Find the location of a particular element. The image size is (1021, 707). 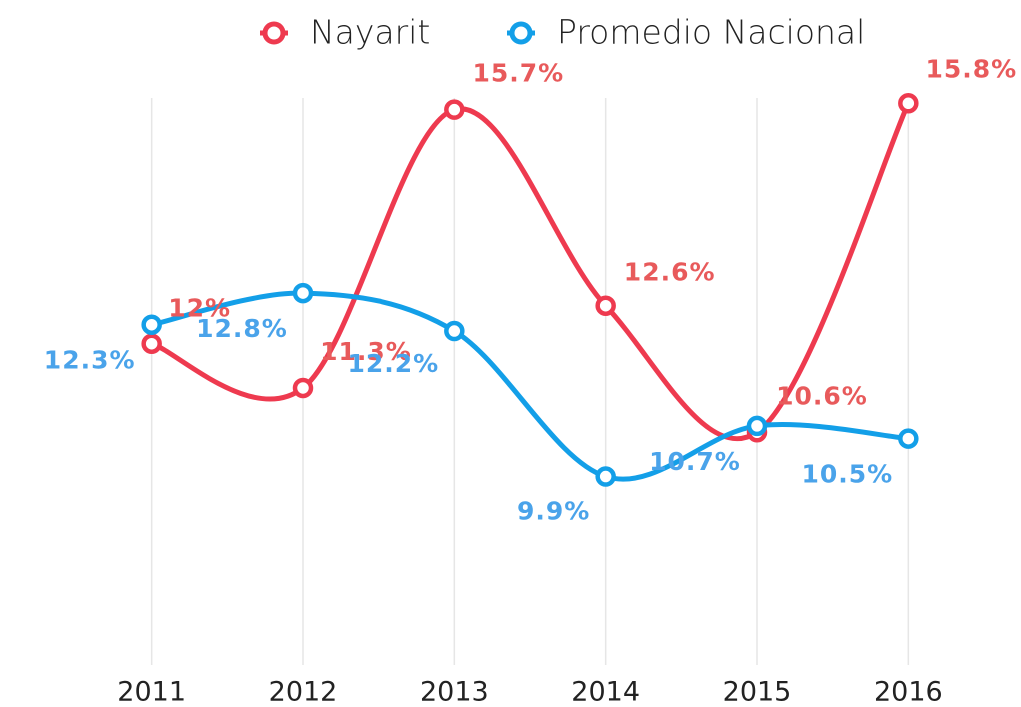

x-tick-label: 2011 is located at coordinates (151, 692).